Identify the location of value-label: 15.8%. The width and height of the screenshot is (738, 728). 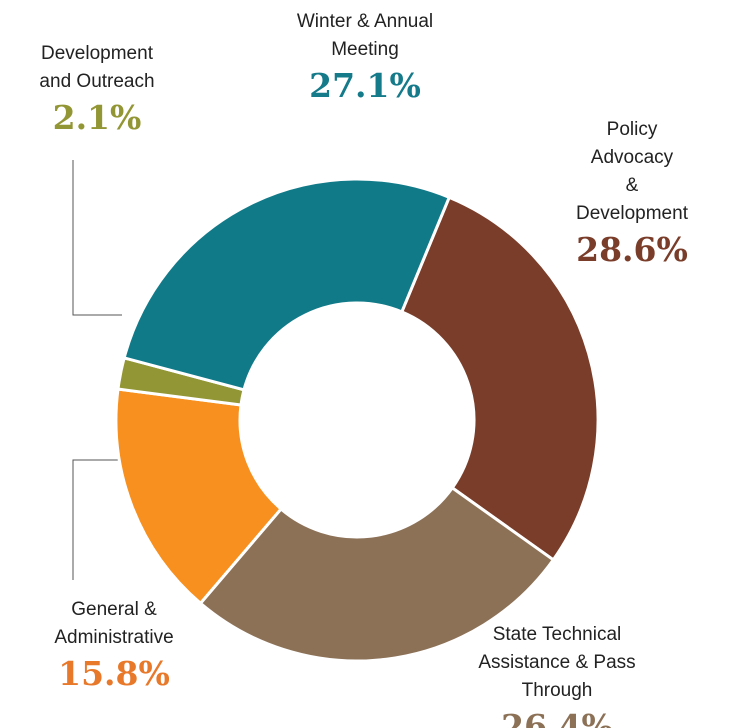
(114, 673).